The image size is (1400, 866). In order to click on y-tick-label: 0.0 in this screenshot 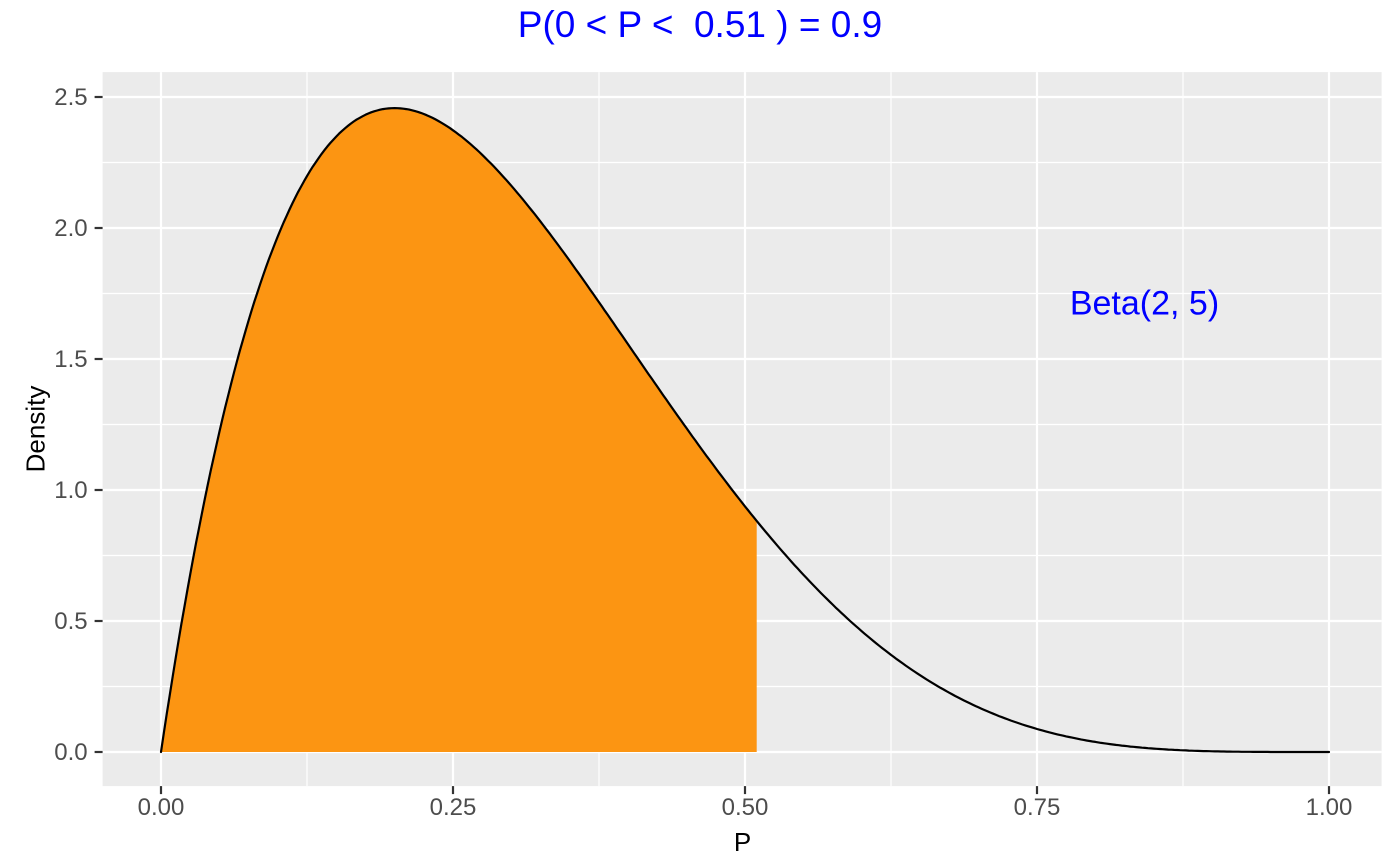, I will do `click(70, 752)`.